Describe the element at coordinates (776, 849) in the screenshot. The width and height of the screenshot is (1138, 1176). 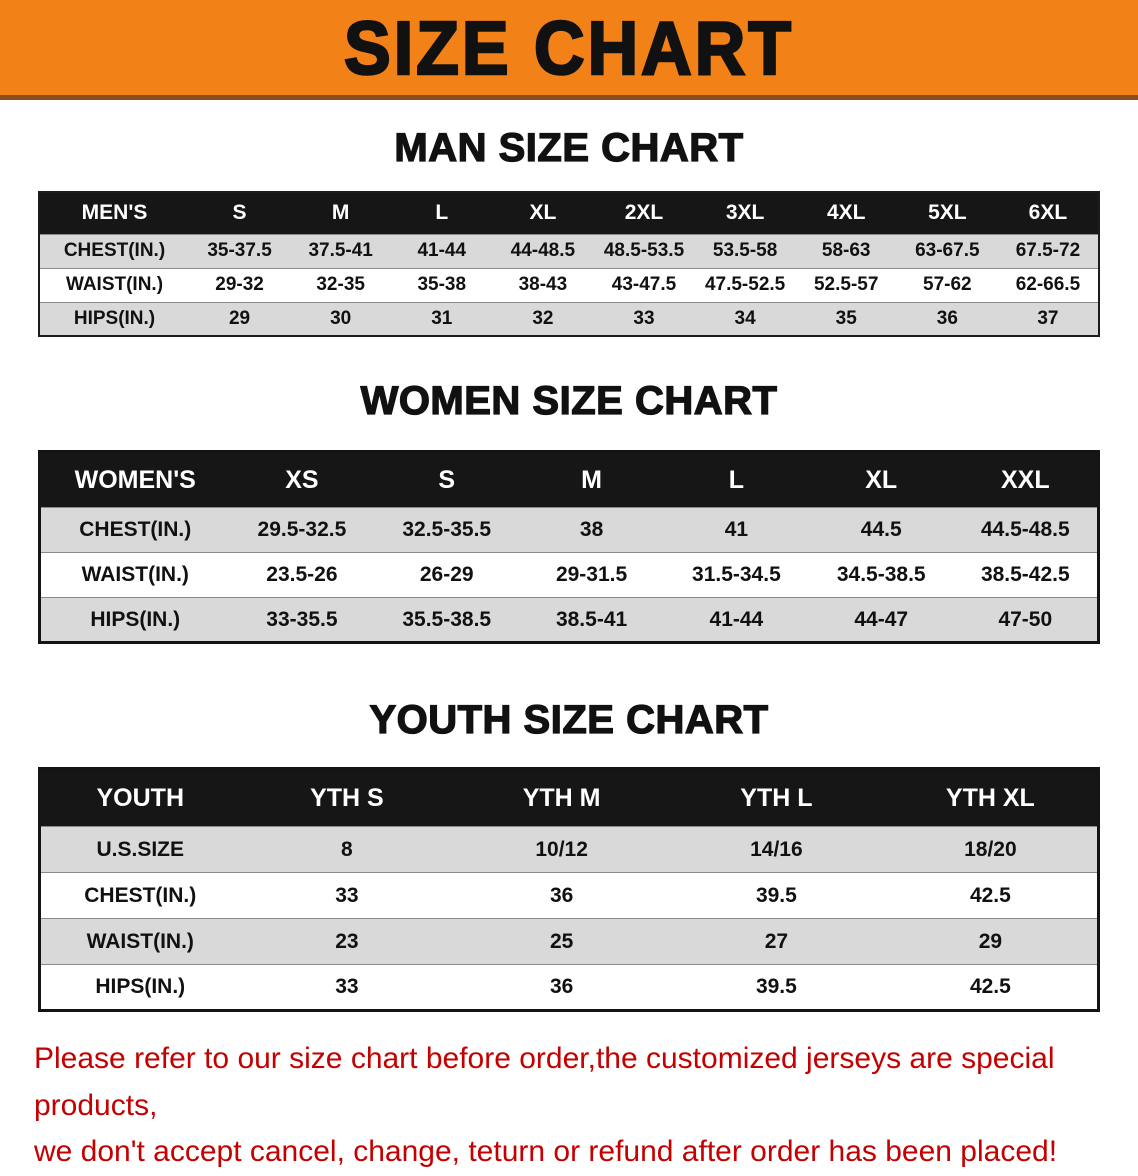
I see `size-value-cell: 14/16` at that location.